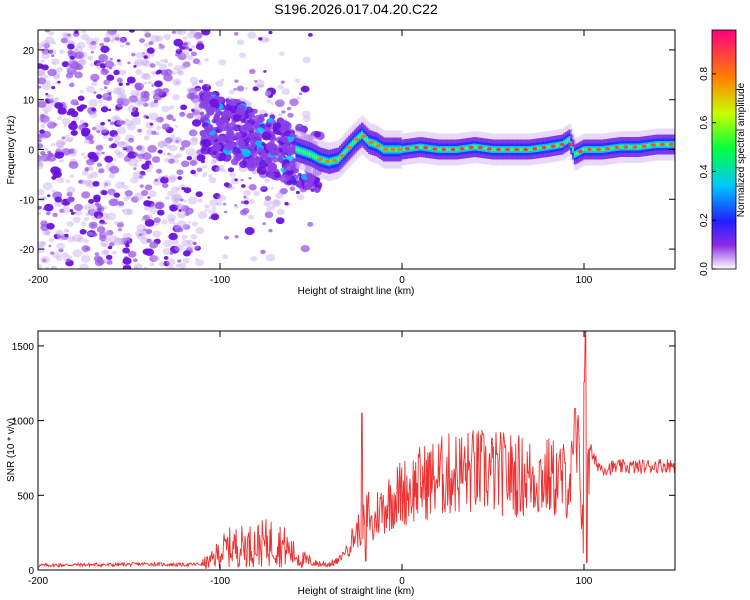  Describe the element at coordinates (11, 450) in the screenshot. I see `snr-ylabel: SNR (10 * v/v)` at that location.